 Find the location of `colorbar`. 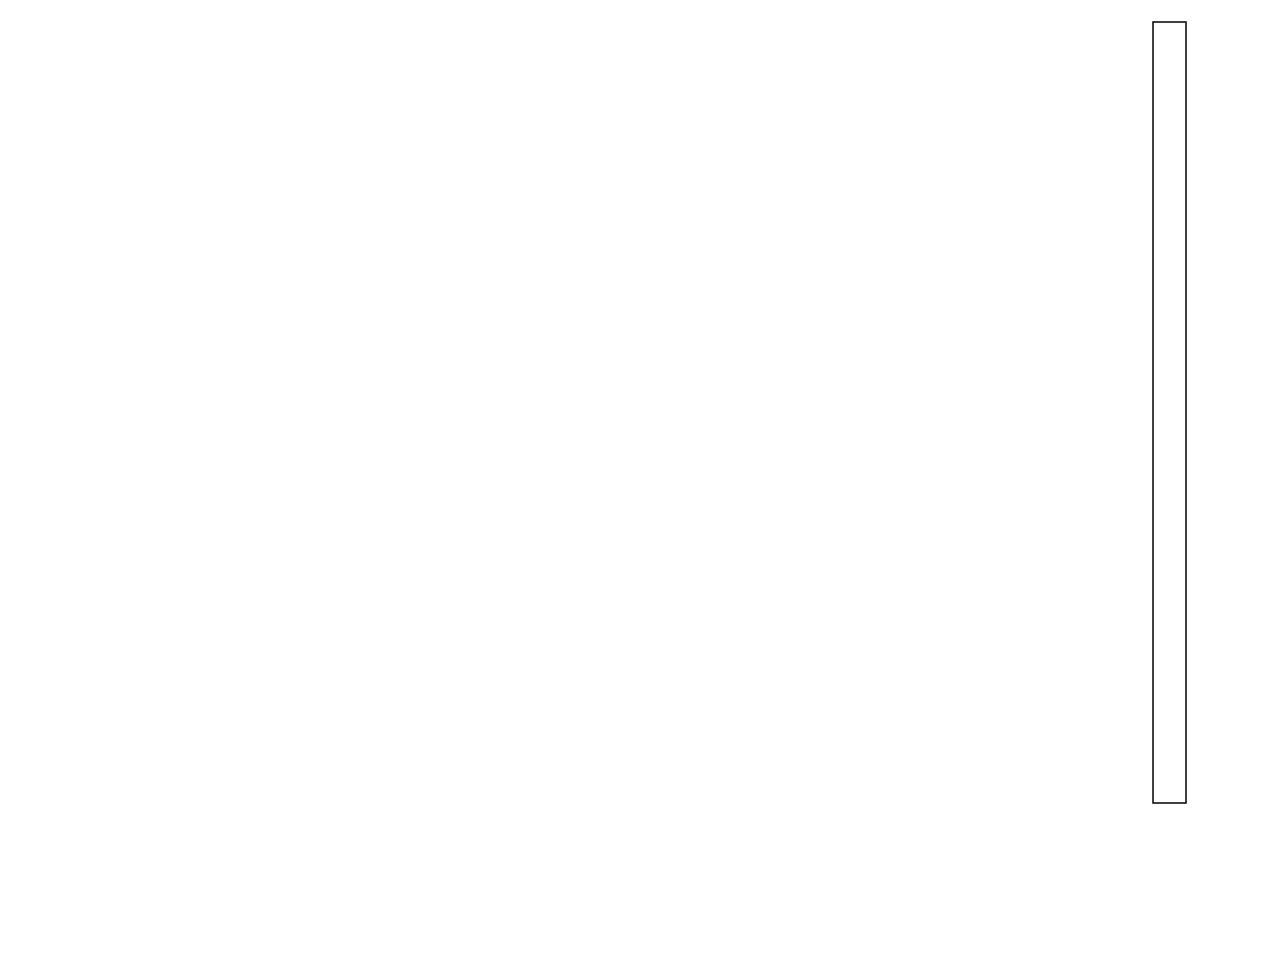

colorbar is located at coordinates (1169, 412).